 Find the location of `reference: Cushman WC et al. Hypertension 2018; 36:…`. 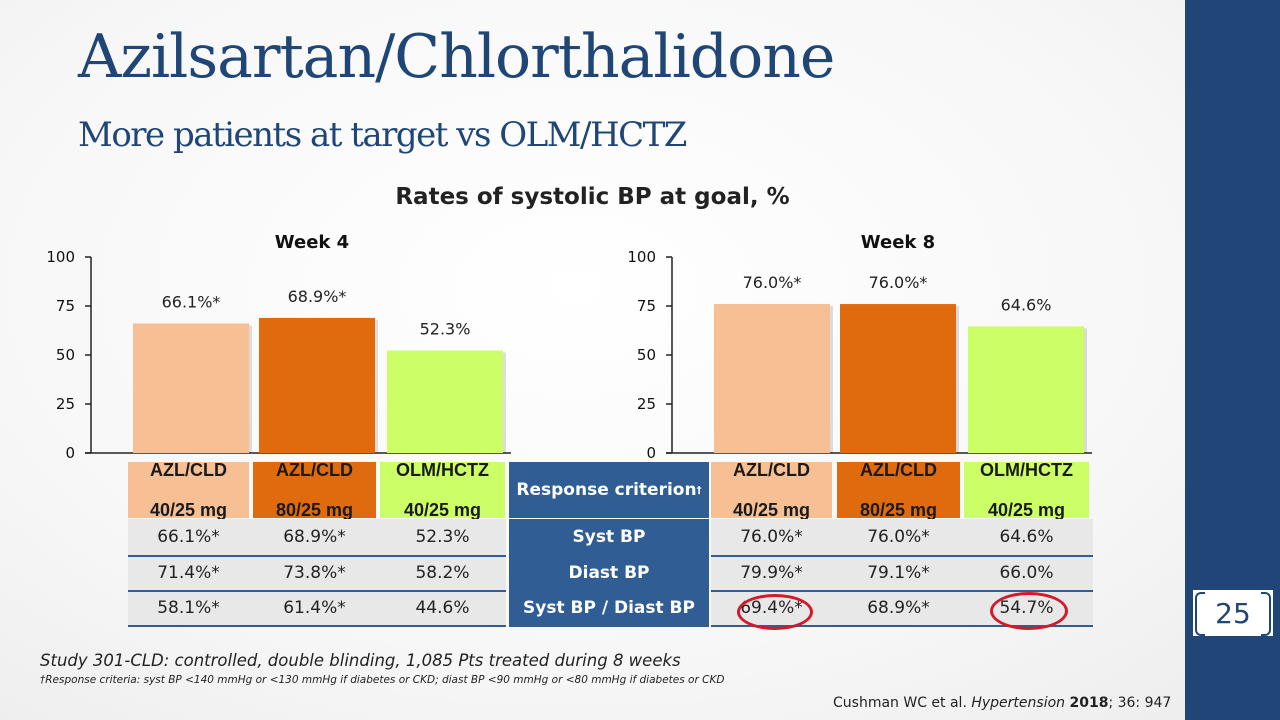

reference: Cushman WC et al. Hypertension 2018; 36:… is located at coordinates (1002, 703).